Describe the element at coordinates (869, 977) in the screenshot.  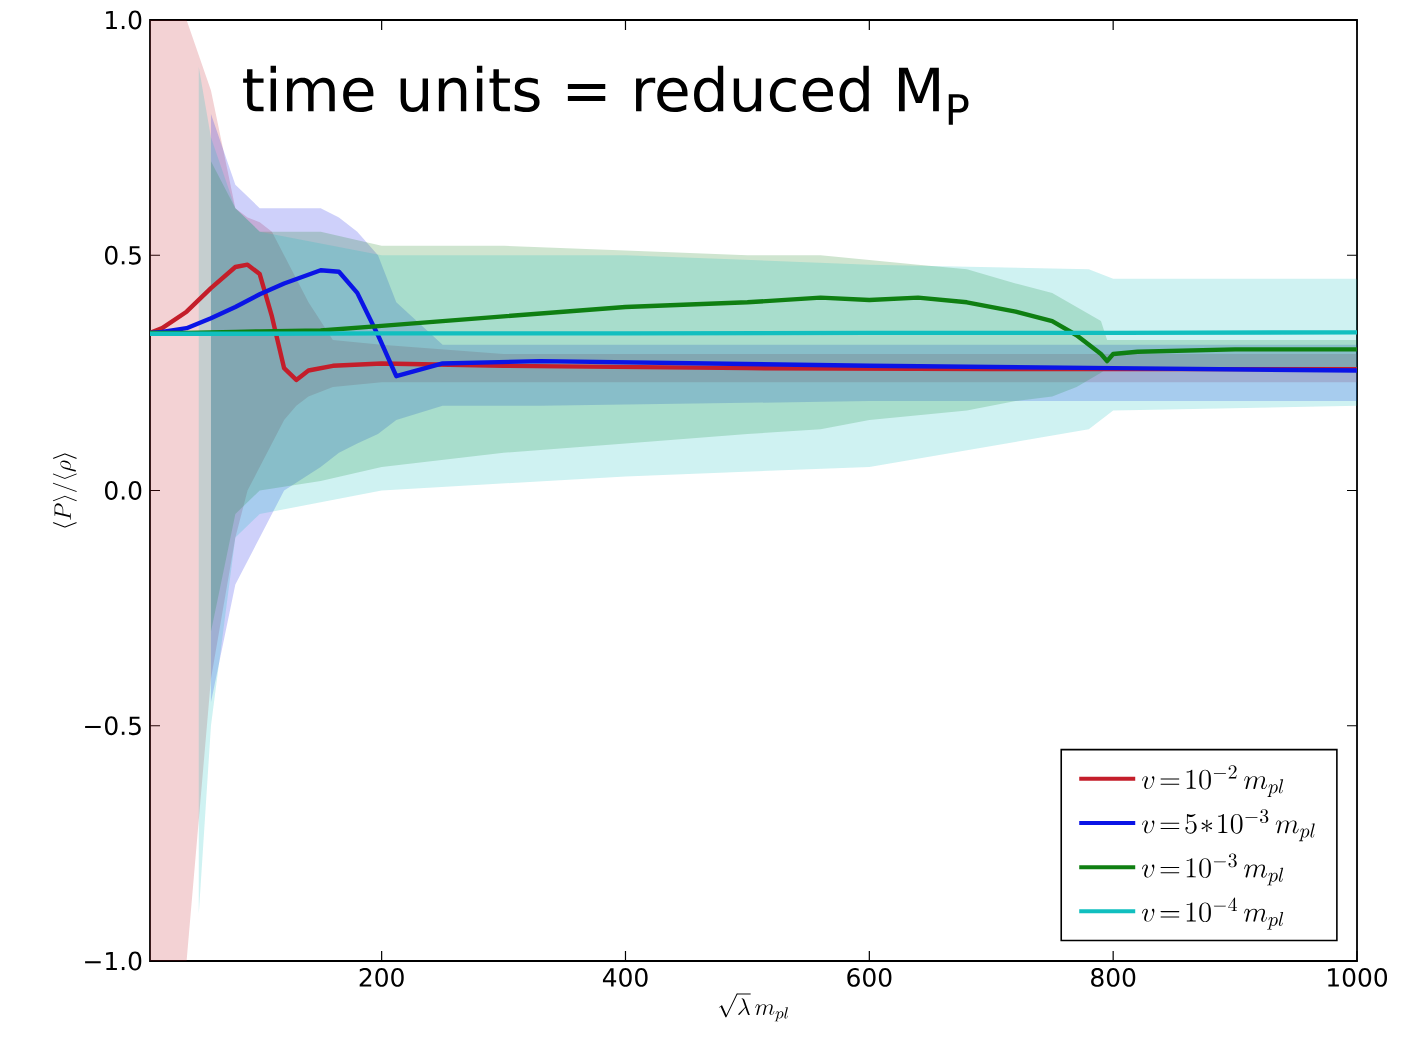
I see `x-tick-label: 600` at that location.